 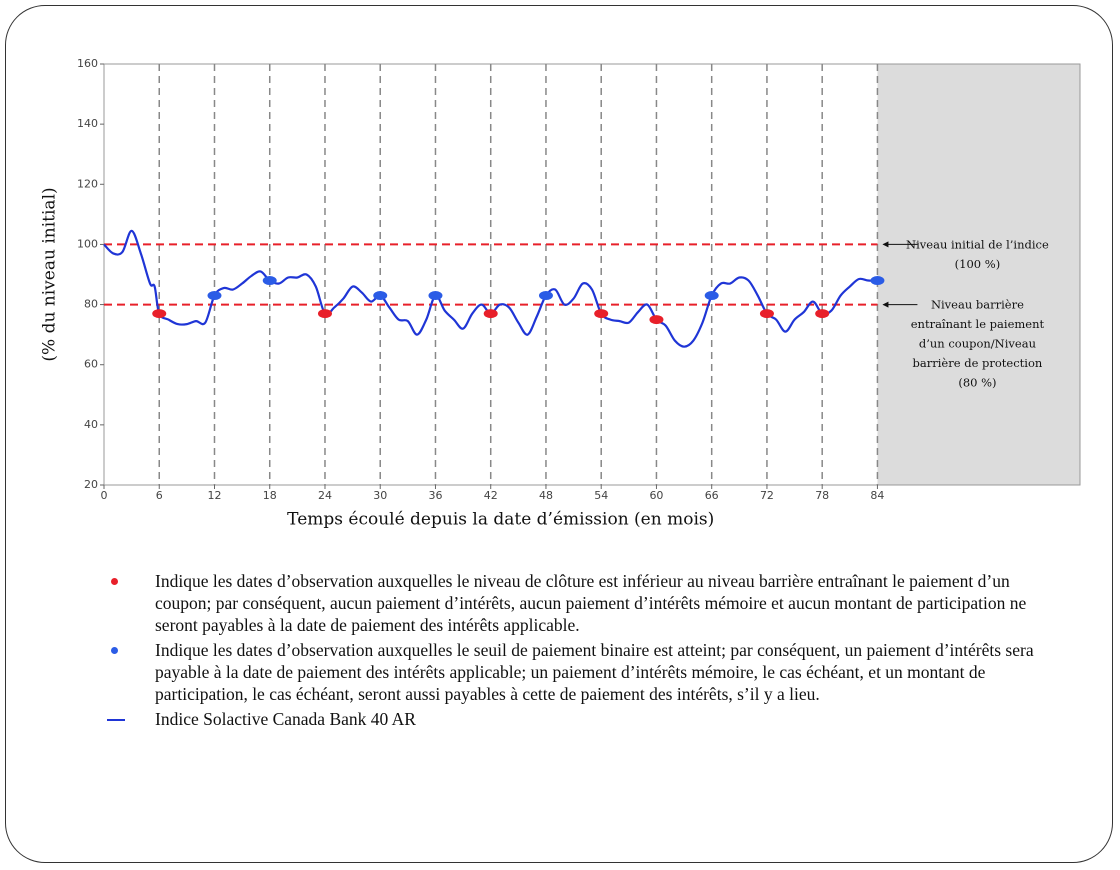 What do you see at coordinates (87, 243) in the screenshot?
I see `y-tick-label: 100` at bounding box center [87, 243].